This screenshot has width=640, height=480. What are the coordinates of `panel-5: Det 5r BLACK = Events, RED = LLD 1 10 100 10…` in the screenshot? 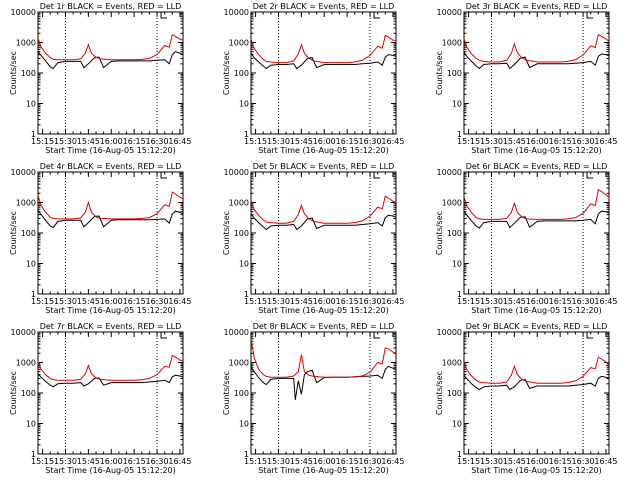 It's located at (313, 238).